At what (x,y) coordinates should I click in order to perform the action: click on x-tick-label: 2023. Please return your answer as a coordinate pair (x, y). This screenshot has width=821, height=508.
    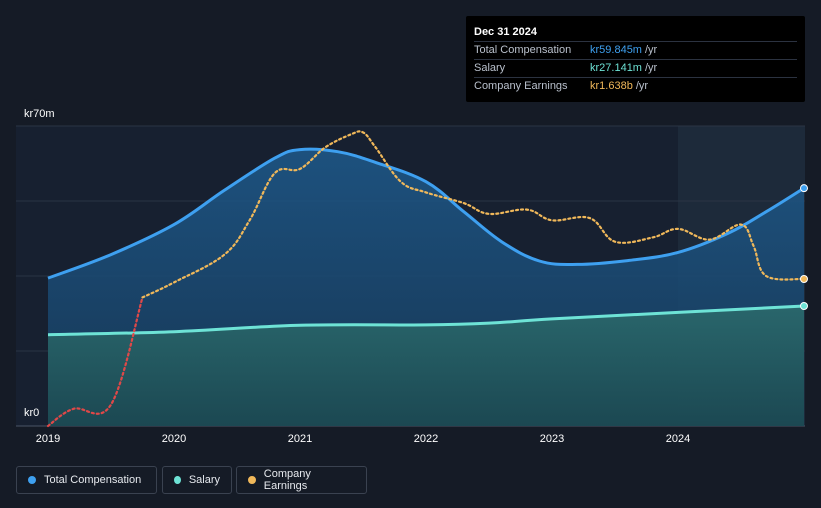
    Looking at the image, I should click on (552, 439).